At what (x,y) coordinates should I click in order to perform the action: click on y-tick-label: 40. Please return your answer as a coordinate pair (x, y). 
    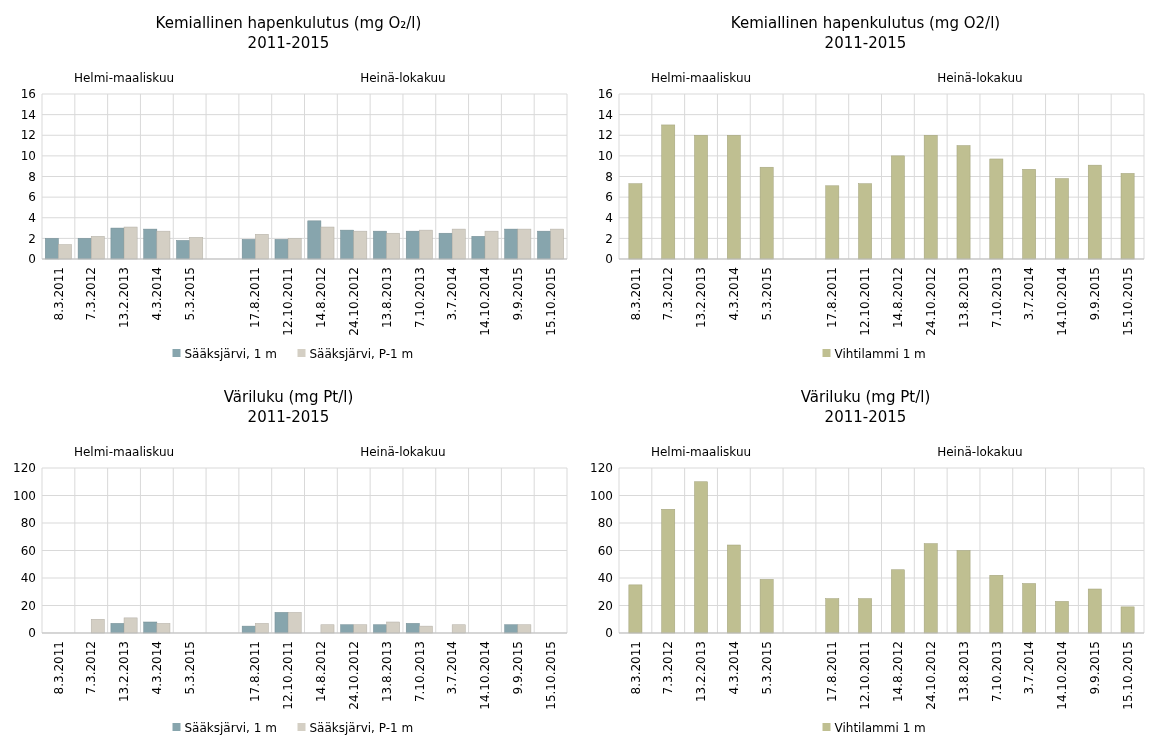
    Looking at the image, I should click on (28, 578).